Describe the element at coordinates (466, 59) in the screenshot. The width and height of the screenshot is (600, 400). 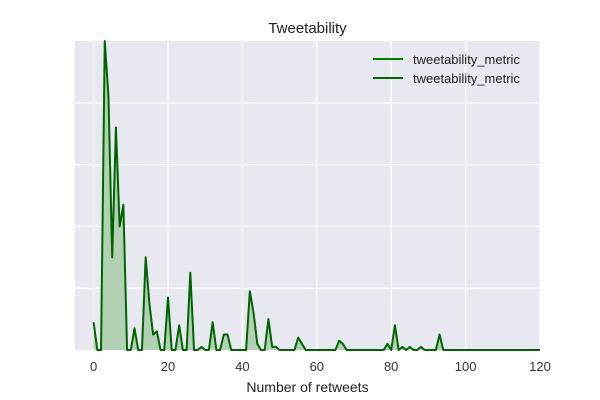
I see `legend-label-1: tweetability_metric` at that location.